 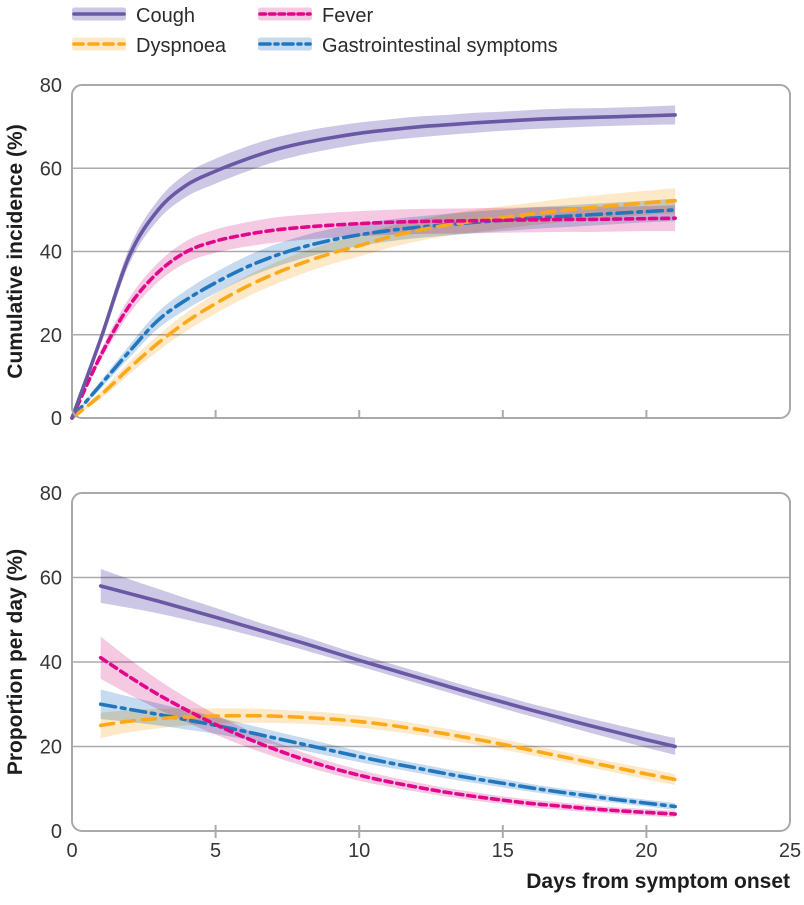 I want to click on cough-line, so click(x=387, y=666).